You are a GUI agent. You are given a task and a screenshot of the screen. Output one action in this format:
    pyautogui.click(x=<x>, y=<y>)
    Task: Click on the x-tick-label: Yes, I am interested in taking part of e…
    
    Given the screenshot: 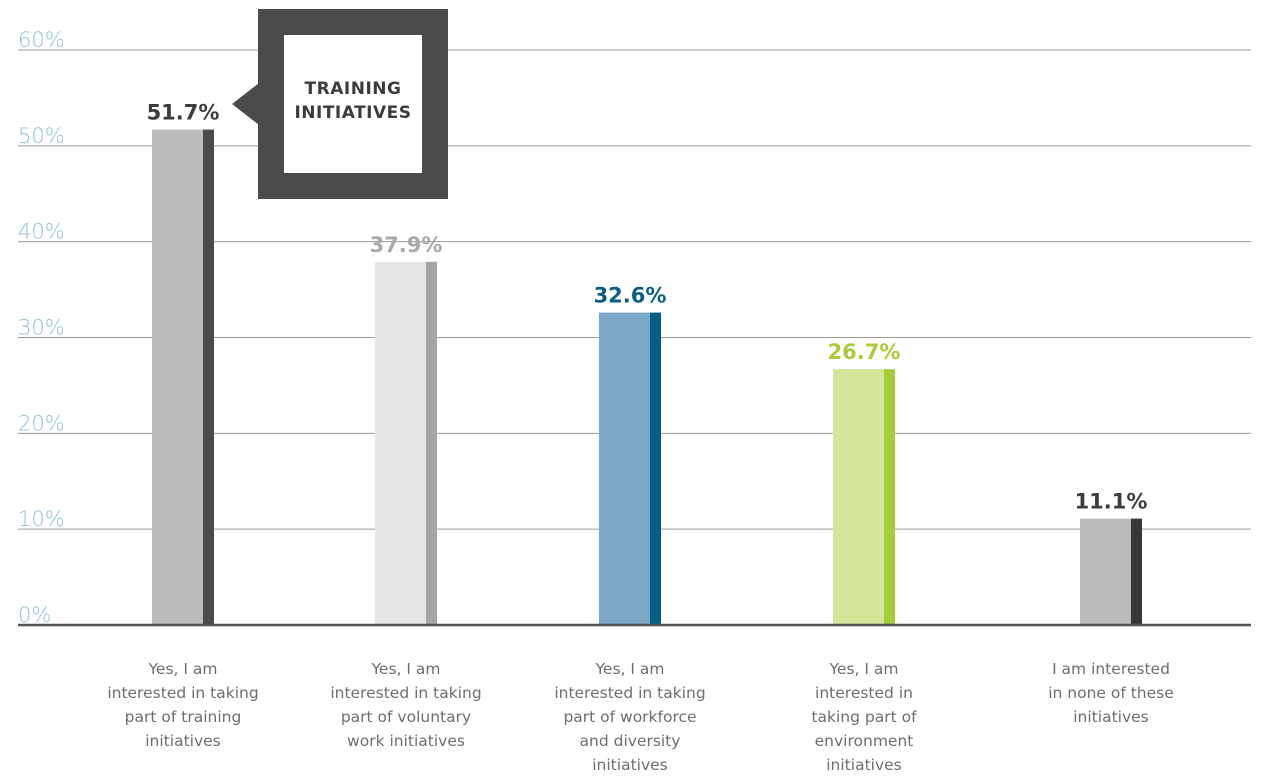 What is the action you would take?
    pyautogui.click(x=864, y=717)
    